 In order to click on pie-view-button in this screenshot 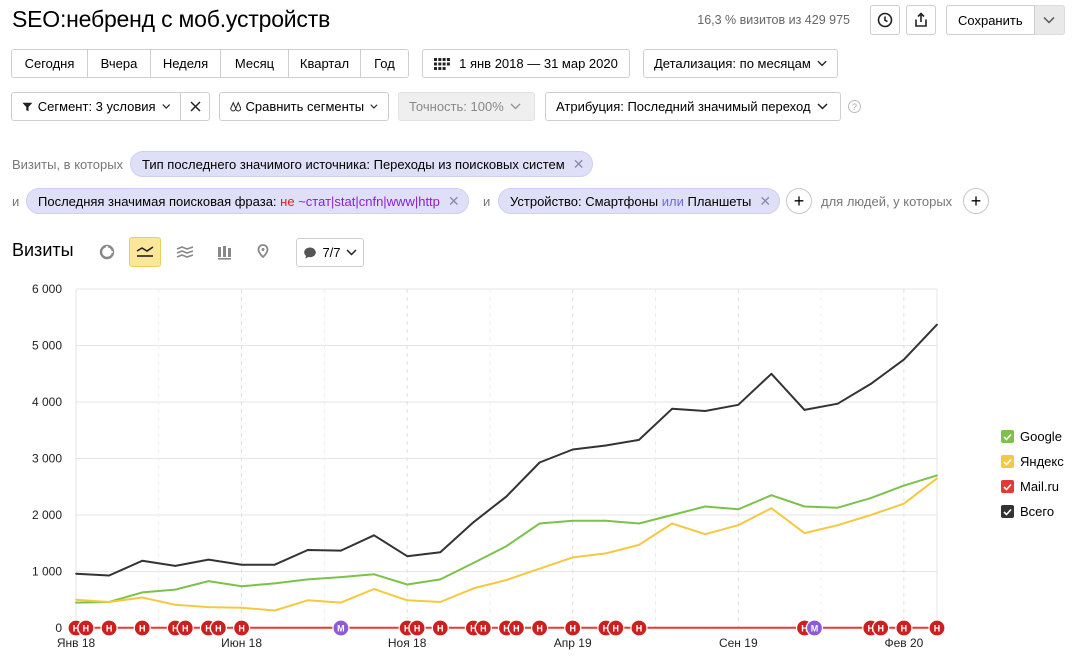, I will do `click(107, 252)`.